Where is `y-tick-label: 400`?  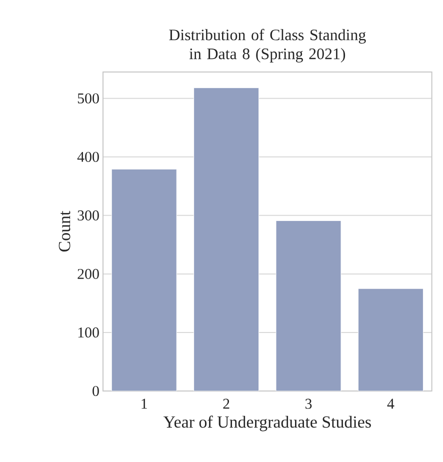 y-tick-label: 400 is located at coordinates (88, 157).